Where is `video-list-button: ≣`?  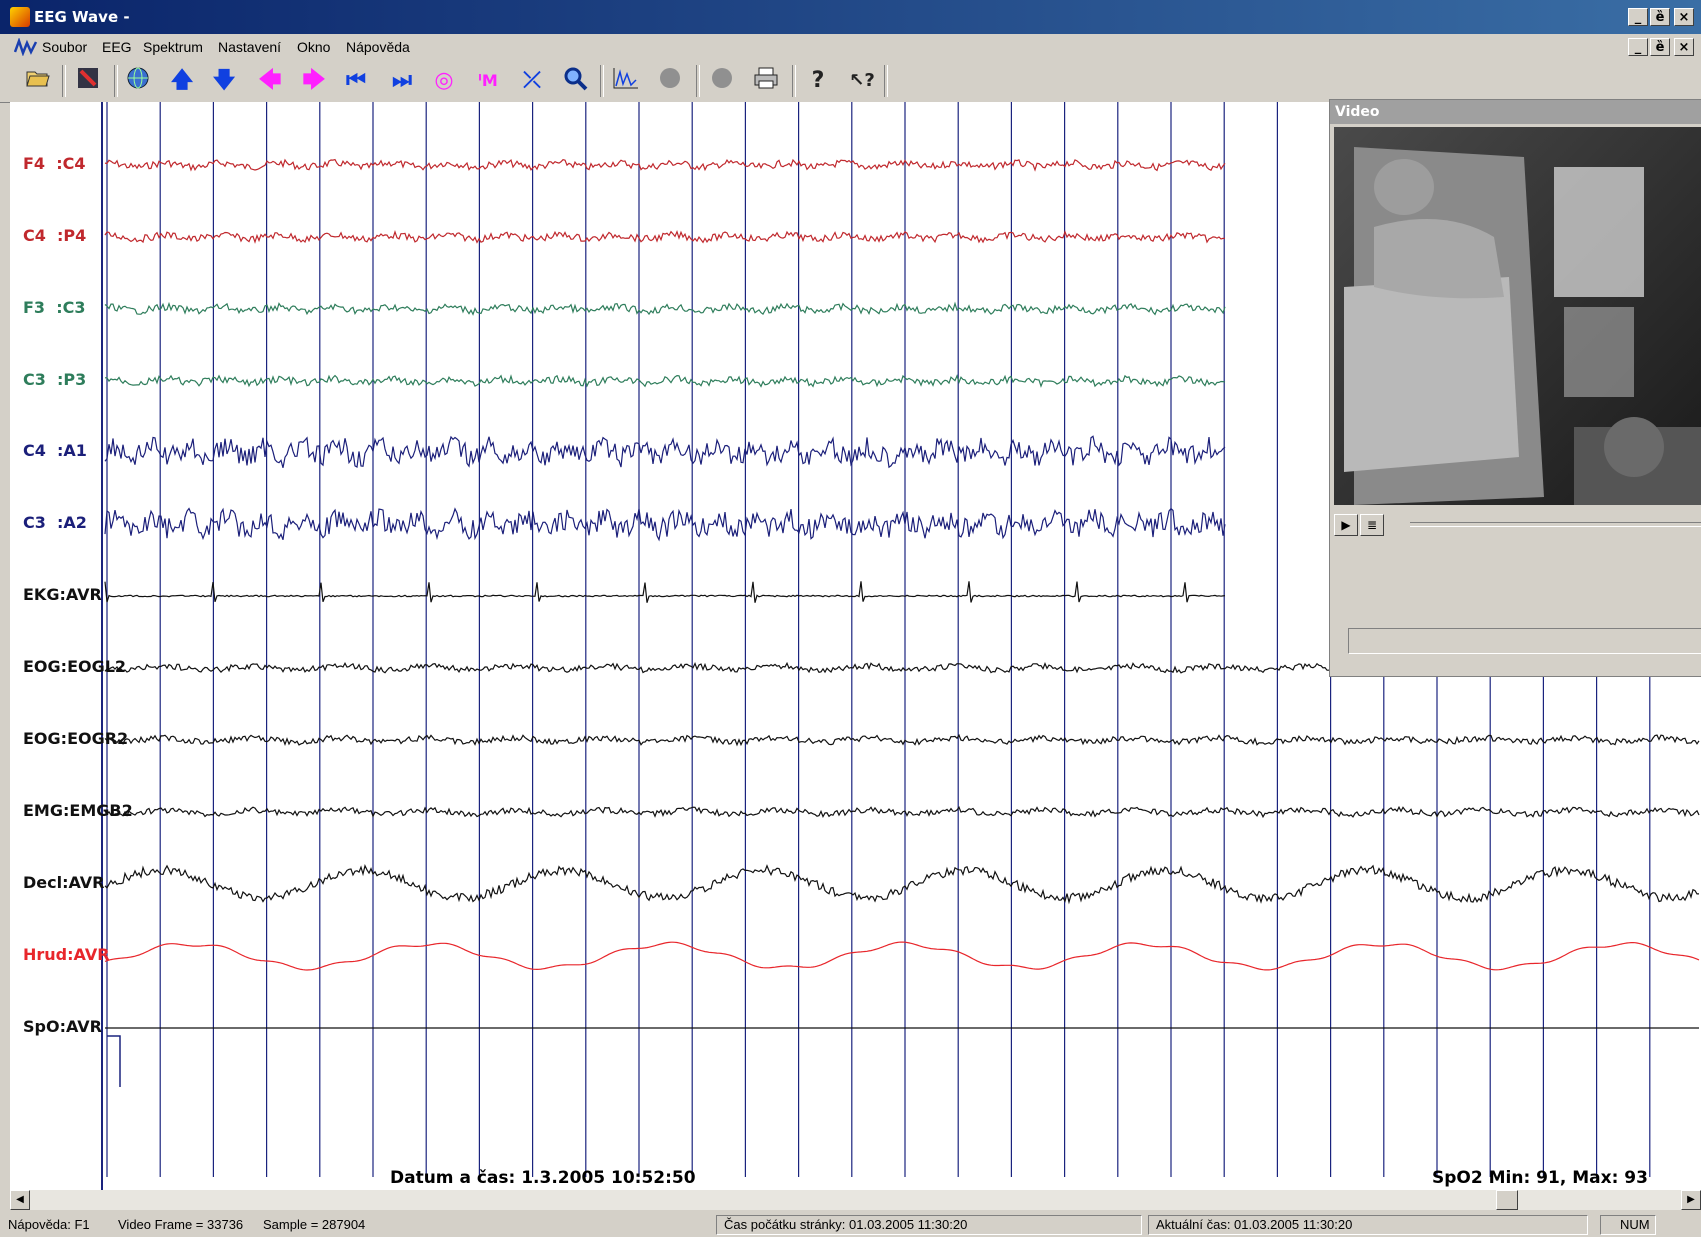 video-list-button: ≣ is located at coordinates (1372, 525).